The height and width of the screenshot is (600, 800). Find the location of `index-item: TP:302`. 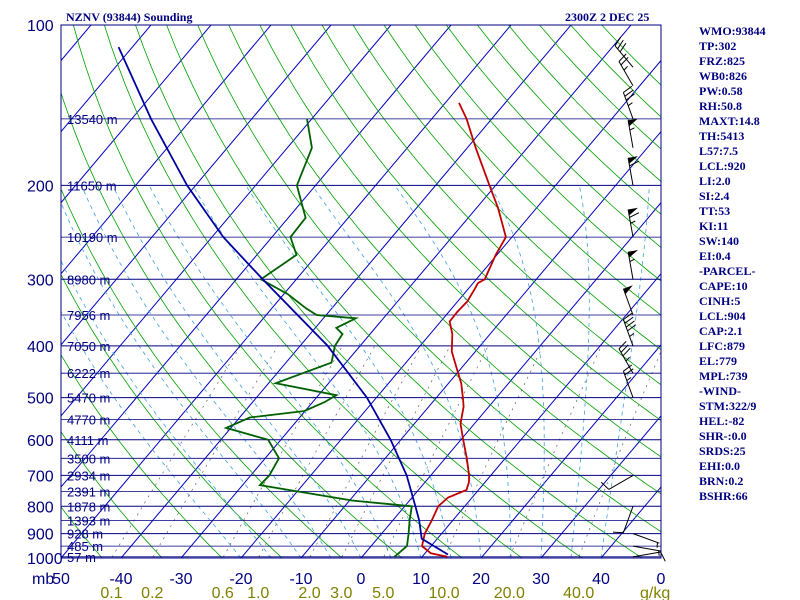

index-item: TP:302 is located at coordinates (718, 46).